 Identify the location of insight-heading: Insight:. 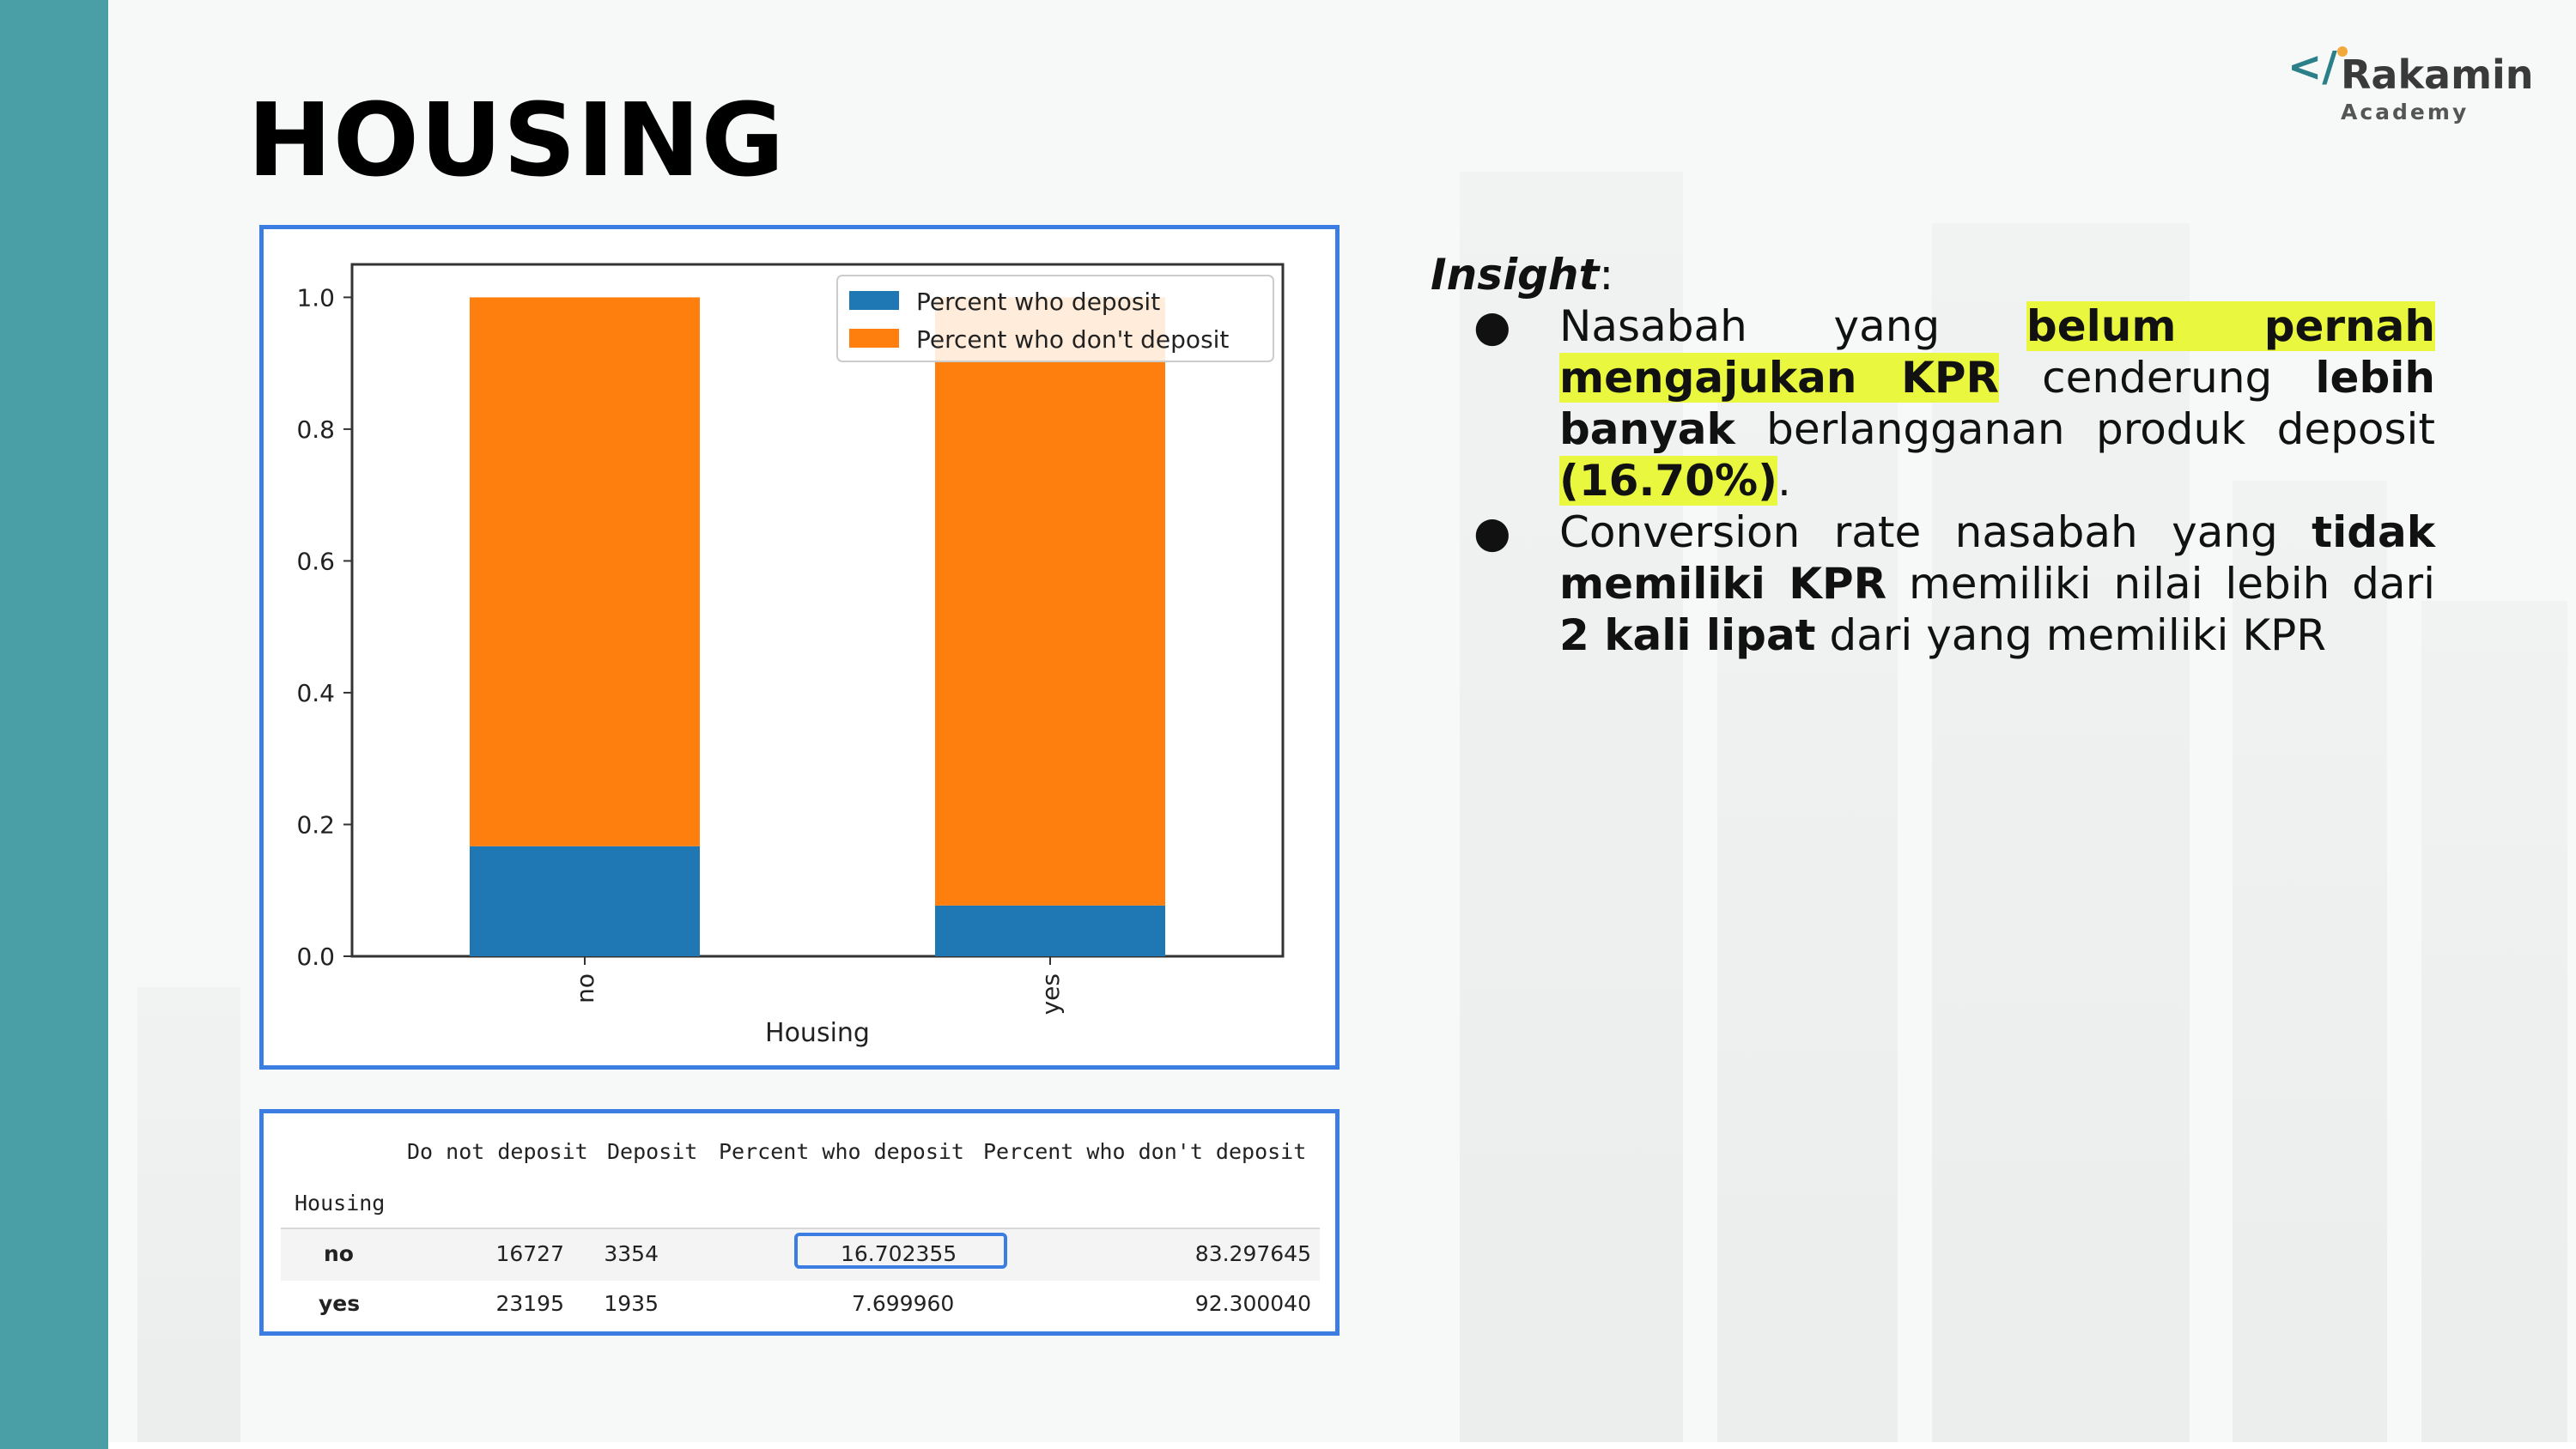
(1933, 274).